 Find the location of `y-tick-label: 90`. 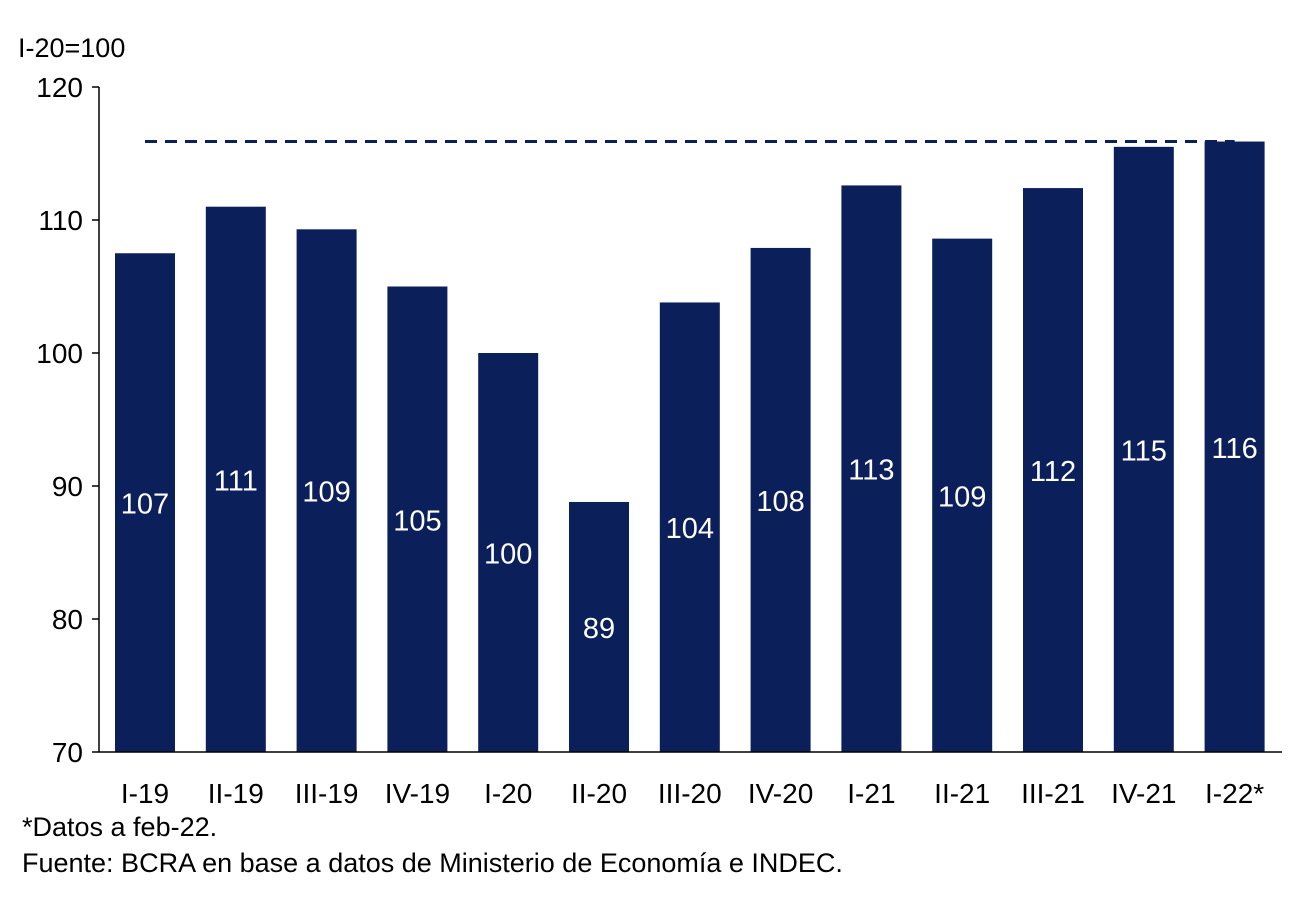

y-tick-label: 90 is located at coordinates (67, 486).